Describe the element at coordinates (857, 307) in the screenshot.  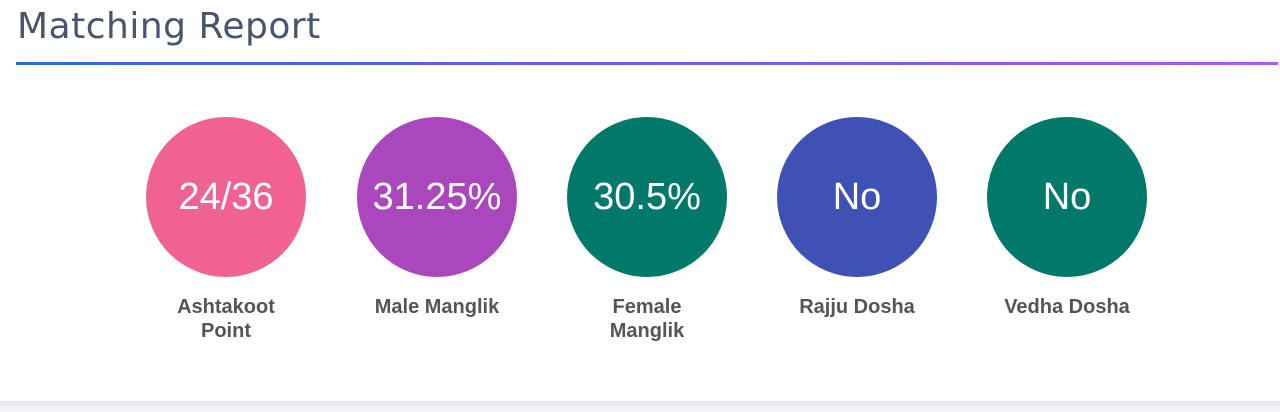
I see `stat-label: Rajju Dosha` at that location.